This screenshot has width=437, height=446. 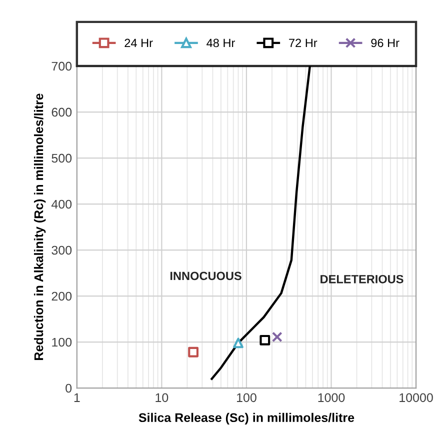 I want to click on annotation: INNOCUOUS, so click(x=206, y=276).